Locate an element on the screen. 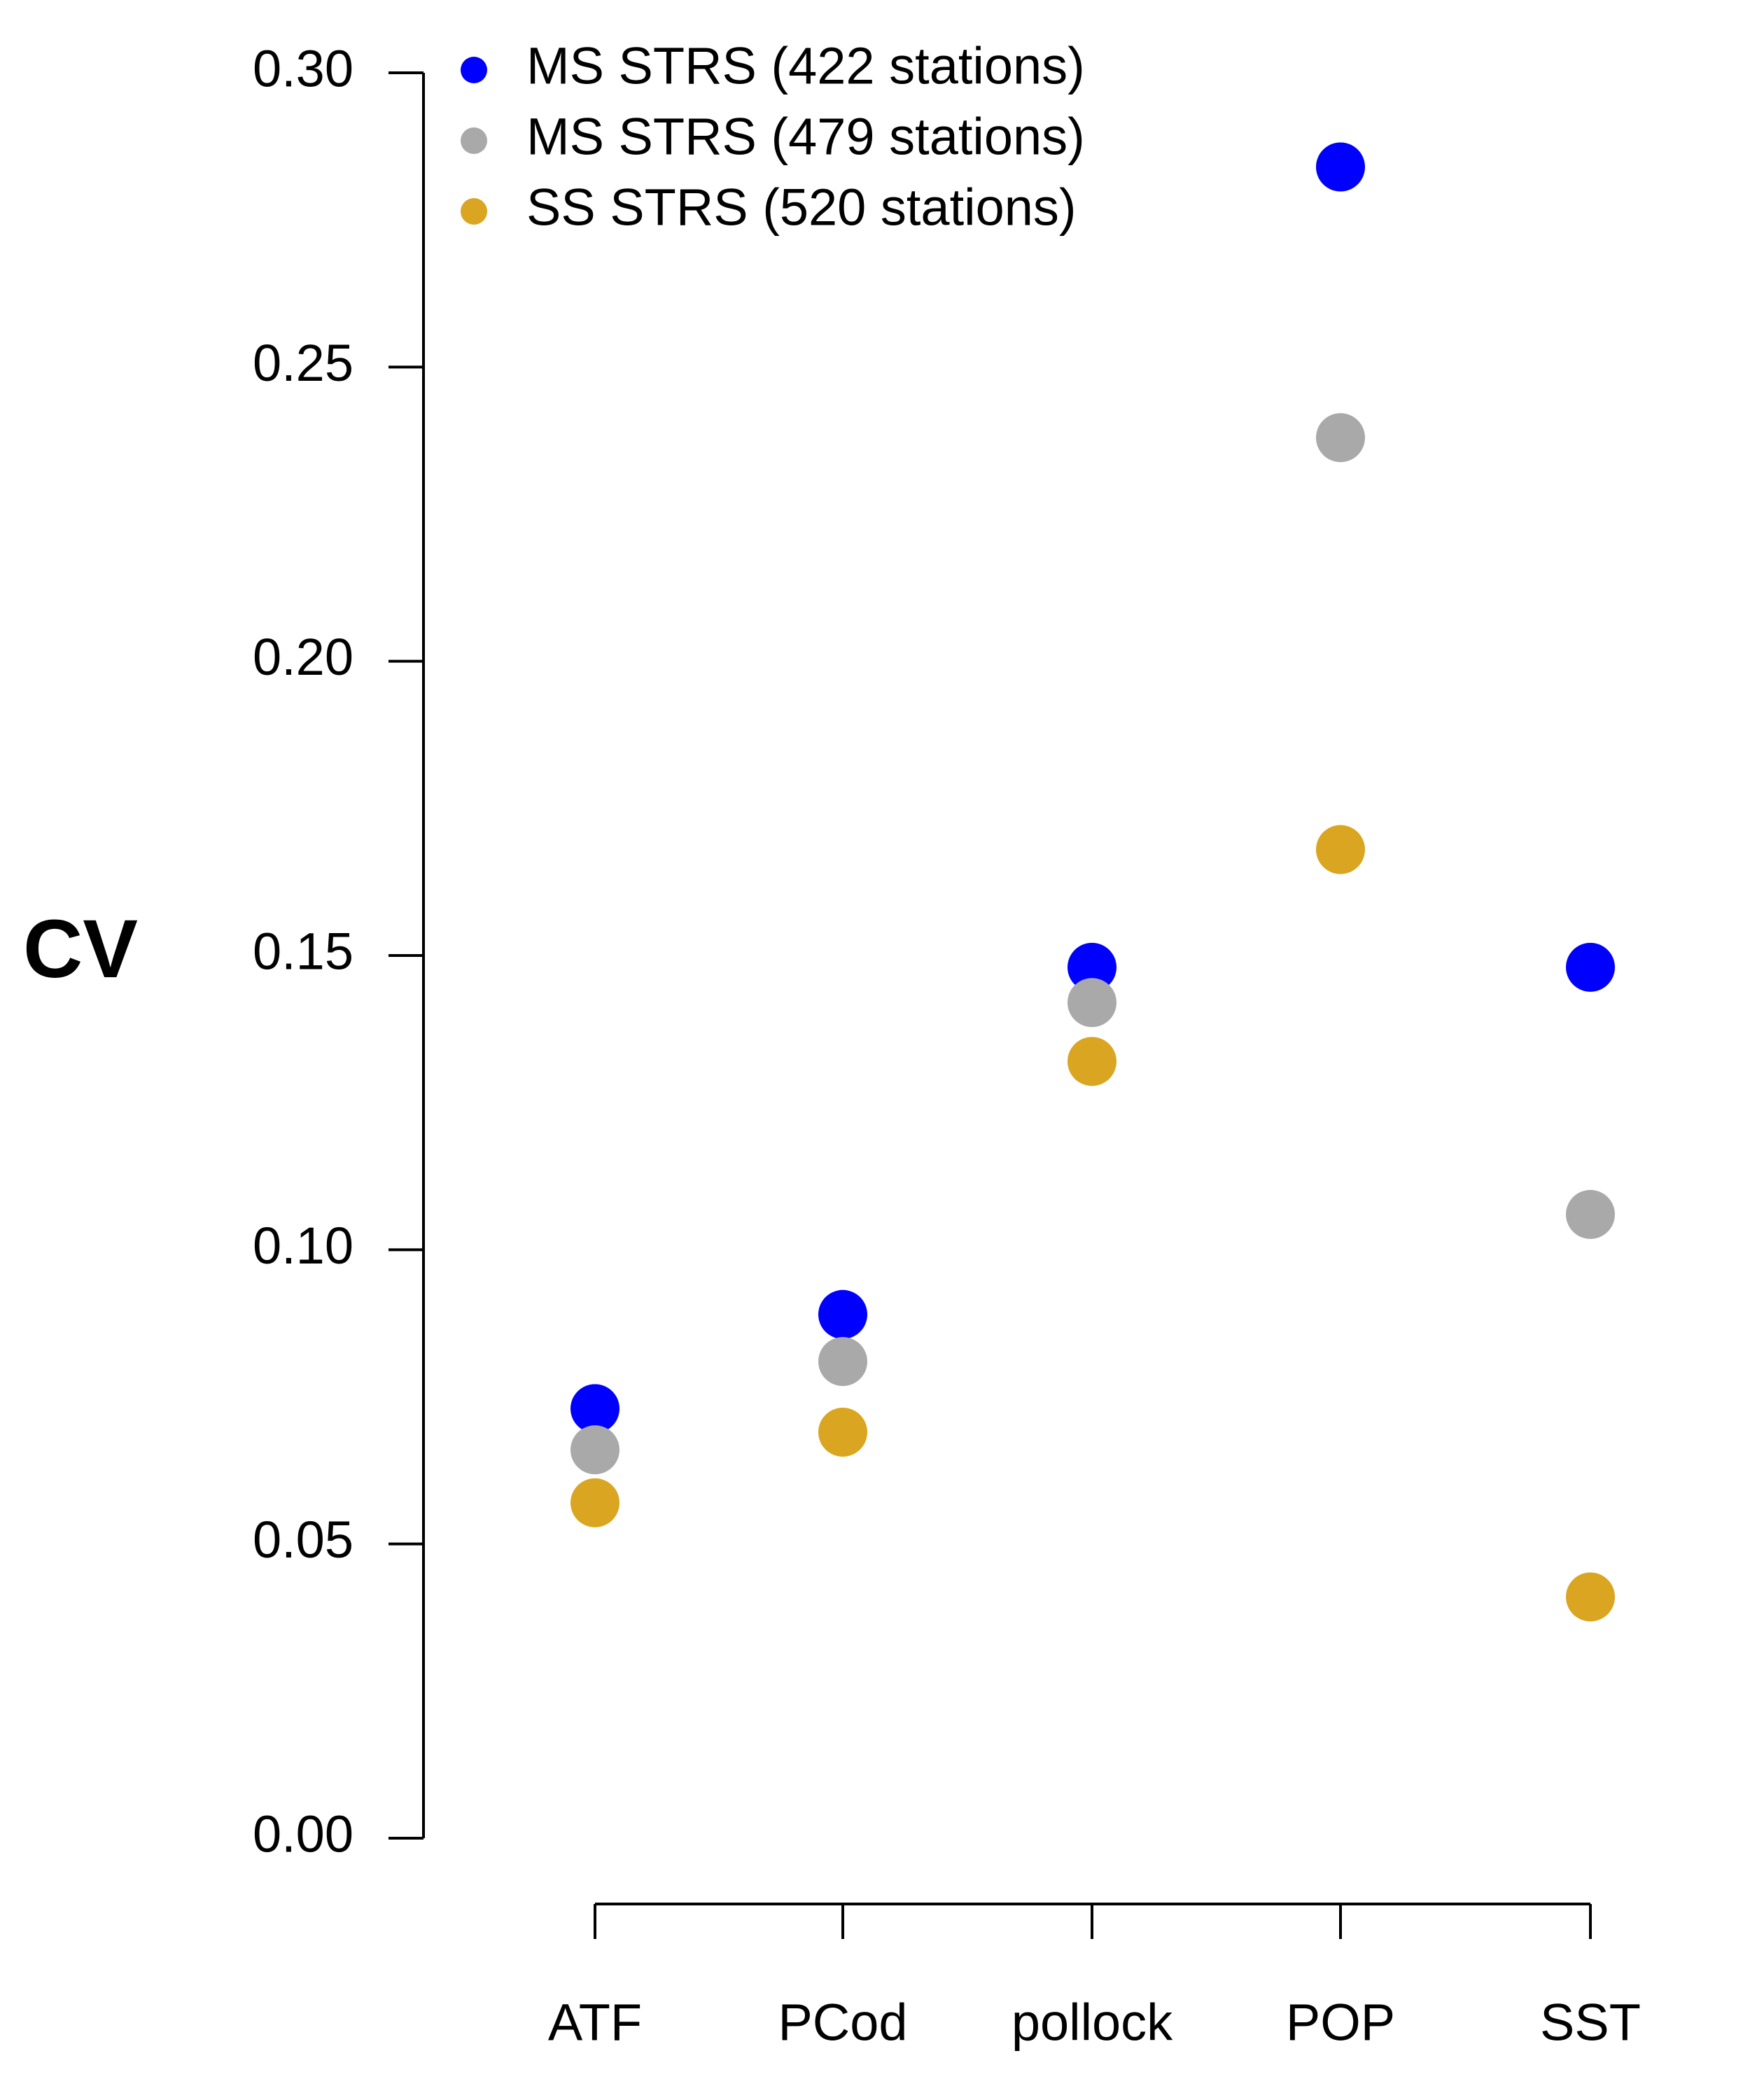  legend-label: MS STRS (422 stations) is located at coordinates (805, 66).